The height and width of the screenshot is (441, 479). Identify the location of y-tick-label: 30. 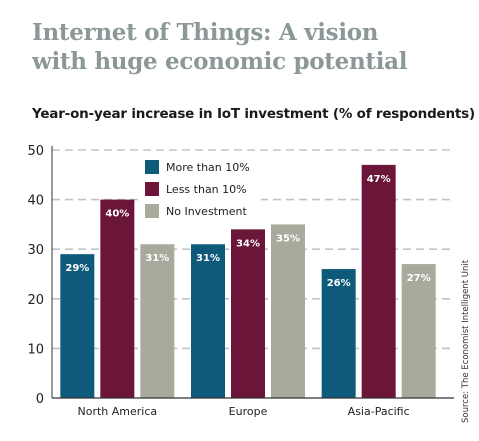
(35, 250).